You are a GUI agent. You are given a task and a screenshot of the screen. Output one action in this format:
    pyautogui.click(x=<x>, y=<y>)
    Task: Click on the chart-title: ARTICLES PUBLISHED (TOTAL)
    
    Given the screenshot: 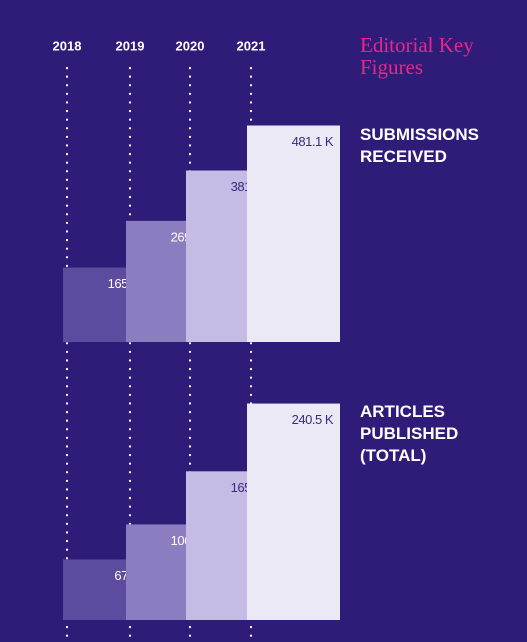 What is the action you would take?
    pyautogui.click(x=409, y=433)
    